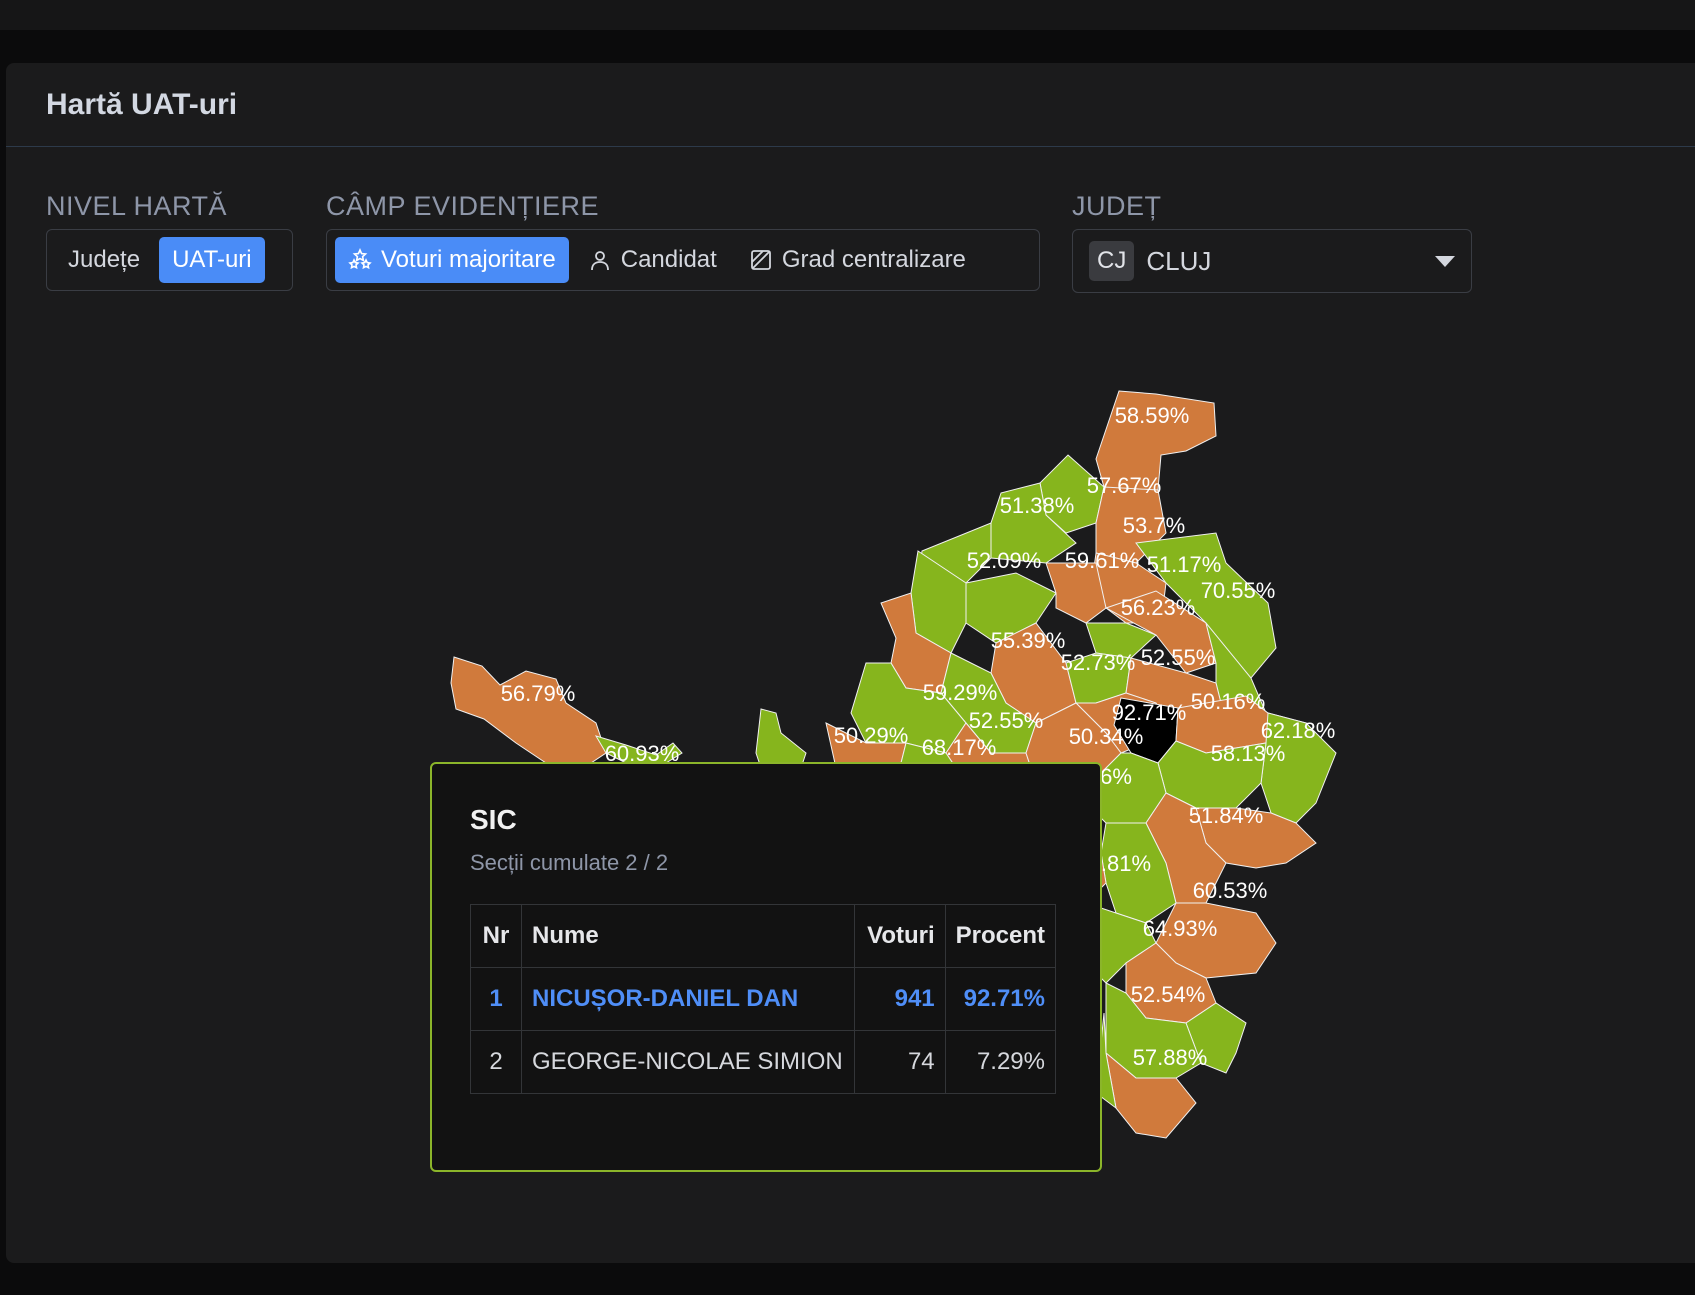 Image resolution: width=1695 pixels, height=1295 pixels. Describe the element at coordinates (1000, 999) in the screenshot. I see `row-percent: 92.71%` at that location.